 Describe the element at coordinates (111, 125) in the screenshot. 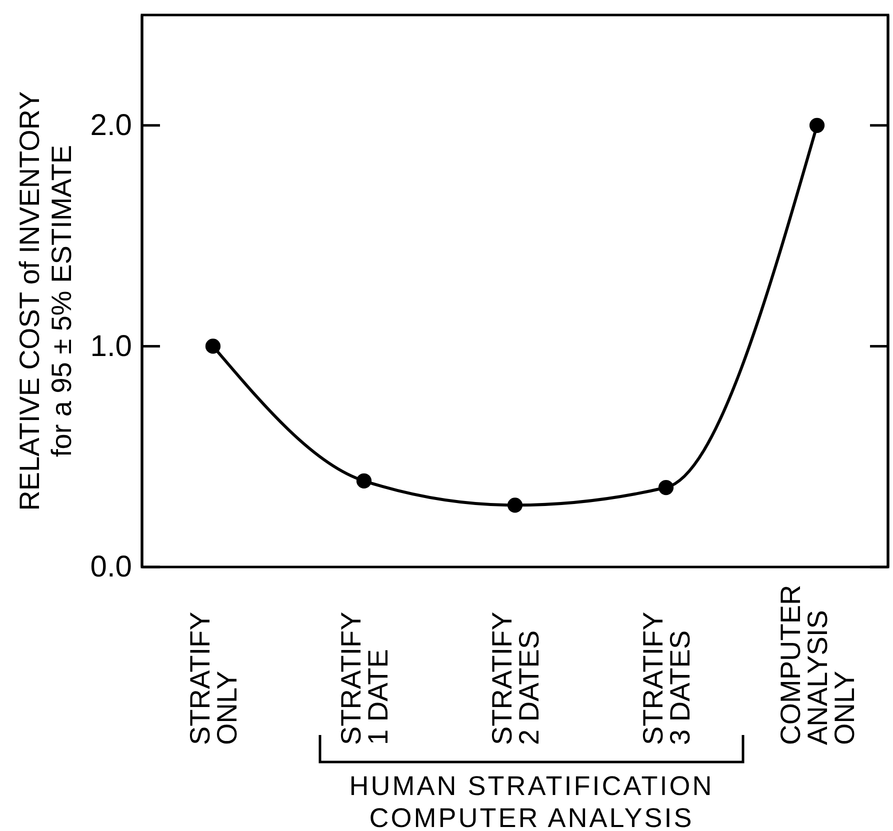

I see `y-tick-label: 2.0` at that location.